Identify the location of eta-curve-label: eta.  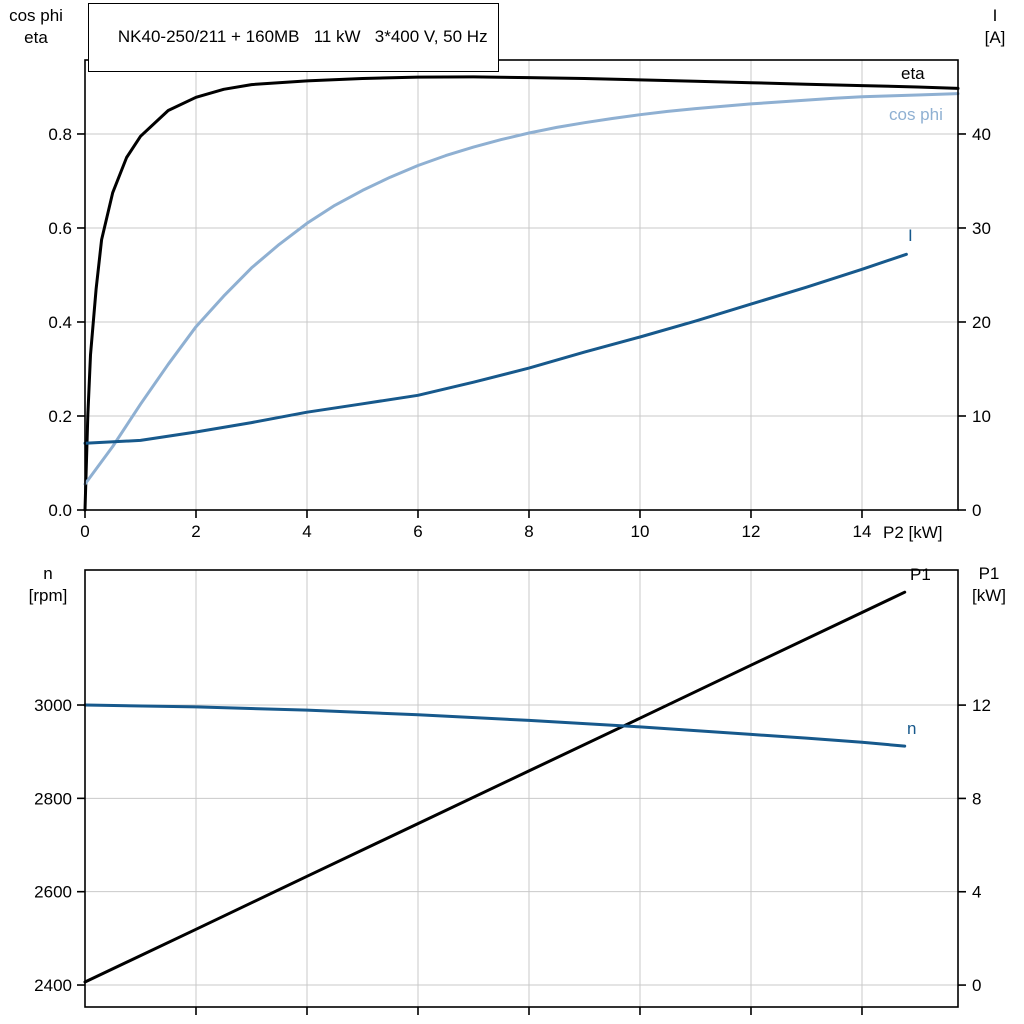
(913, 73).